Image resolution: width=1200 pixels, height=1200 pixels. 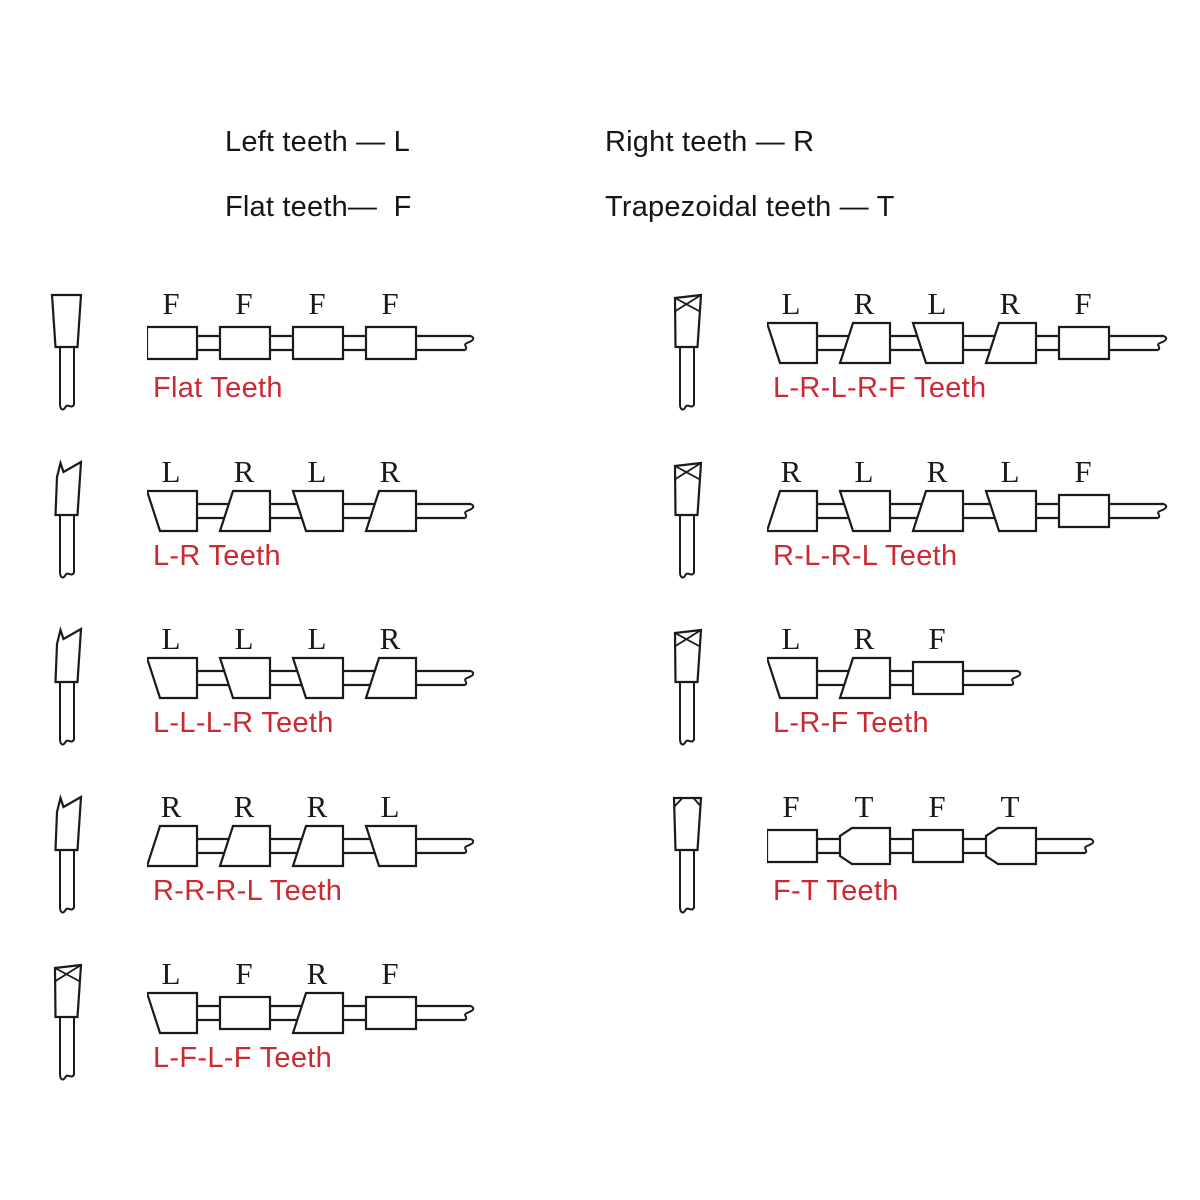 I want to click on row-label: L-R-F Teeth, so click(x=851, y=723).